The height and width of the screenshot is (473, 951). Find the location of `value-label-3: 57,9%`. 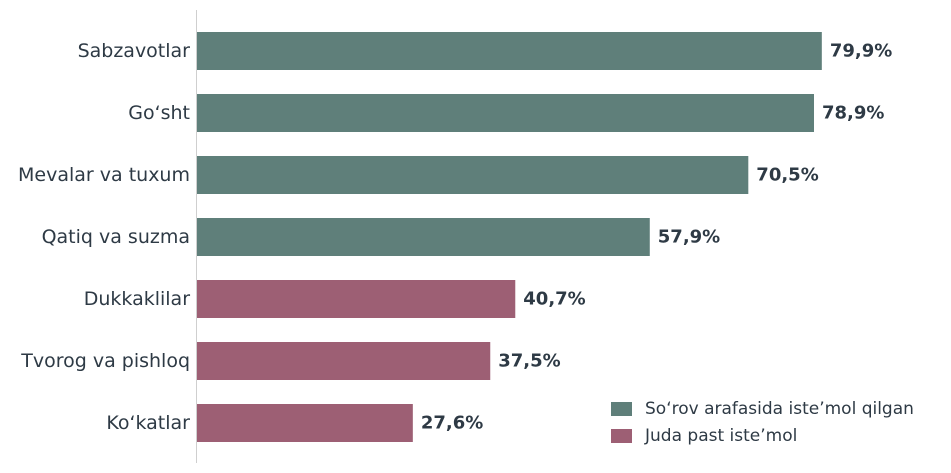

value-label-3: 57,9% is located at coordinates (689, 237).